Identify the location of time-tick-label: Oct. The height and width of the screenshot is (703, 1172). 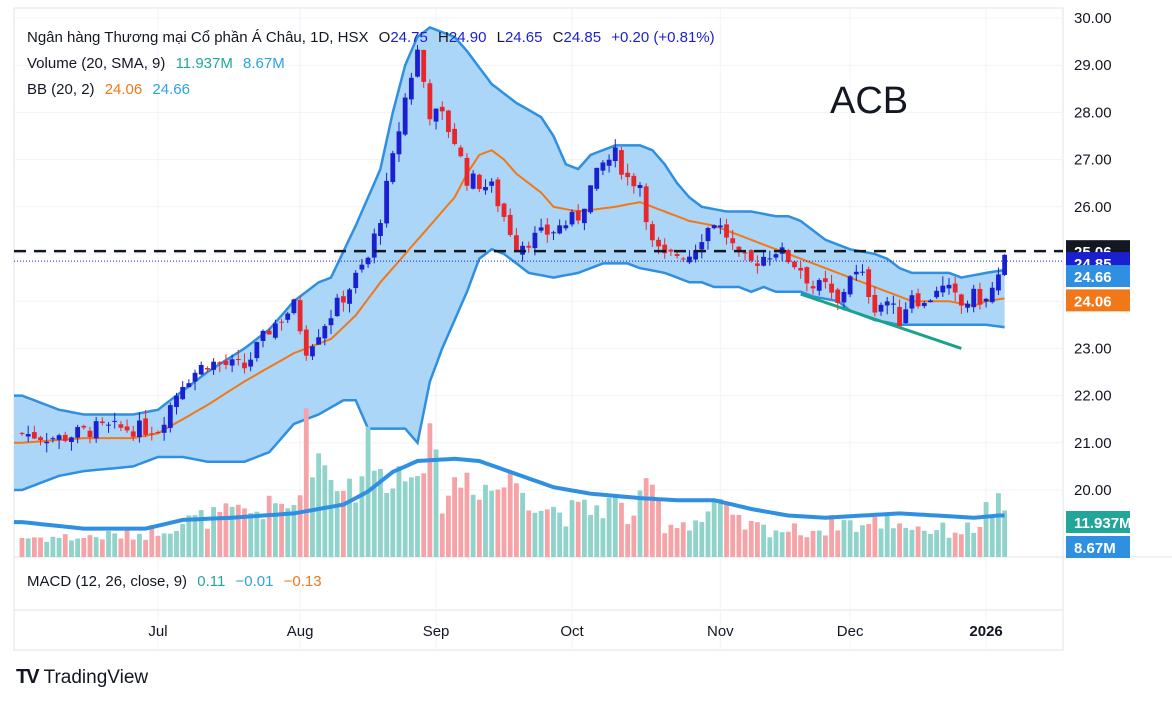
(572, 631).